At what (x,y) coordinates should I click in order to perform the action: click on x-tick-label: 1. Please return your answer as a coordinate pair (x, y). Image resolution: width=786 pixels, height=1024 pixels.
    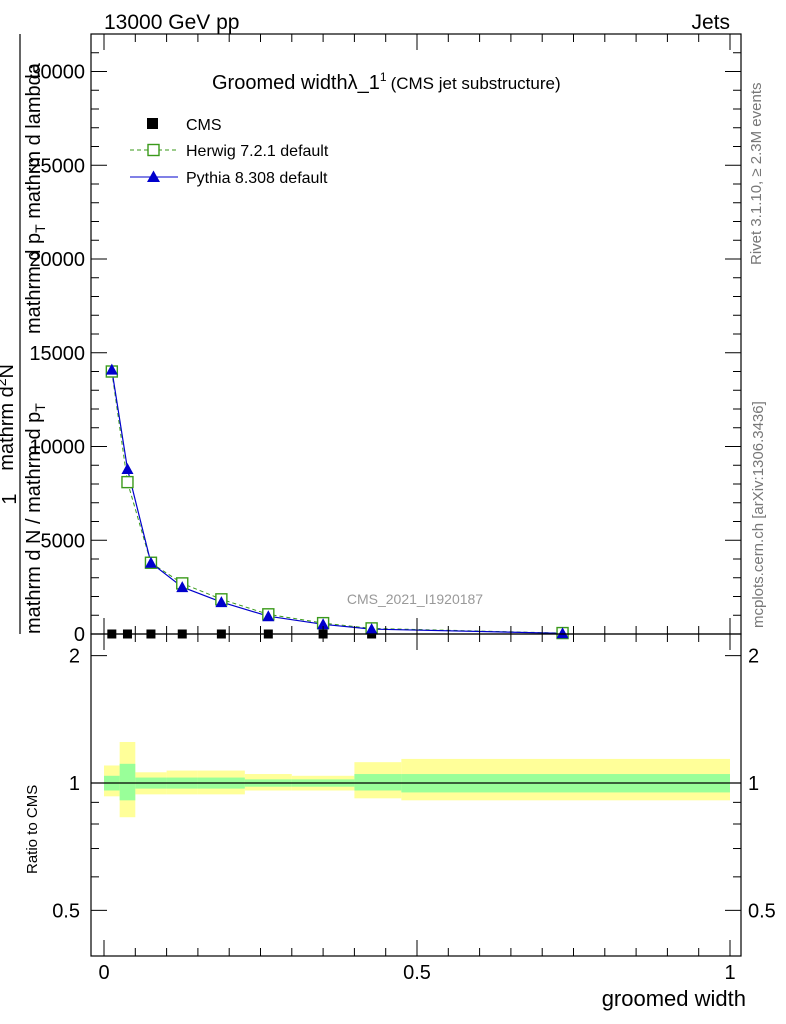
    Looking at the image, I should click on (729, 973).